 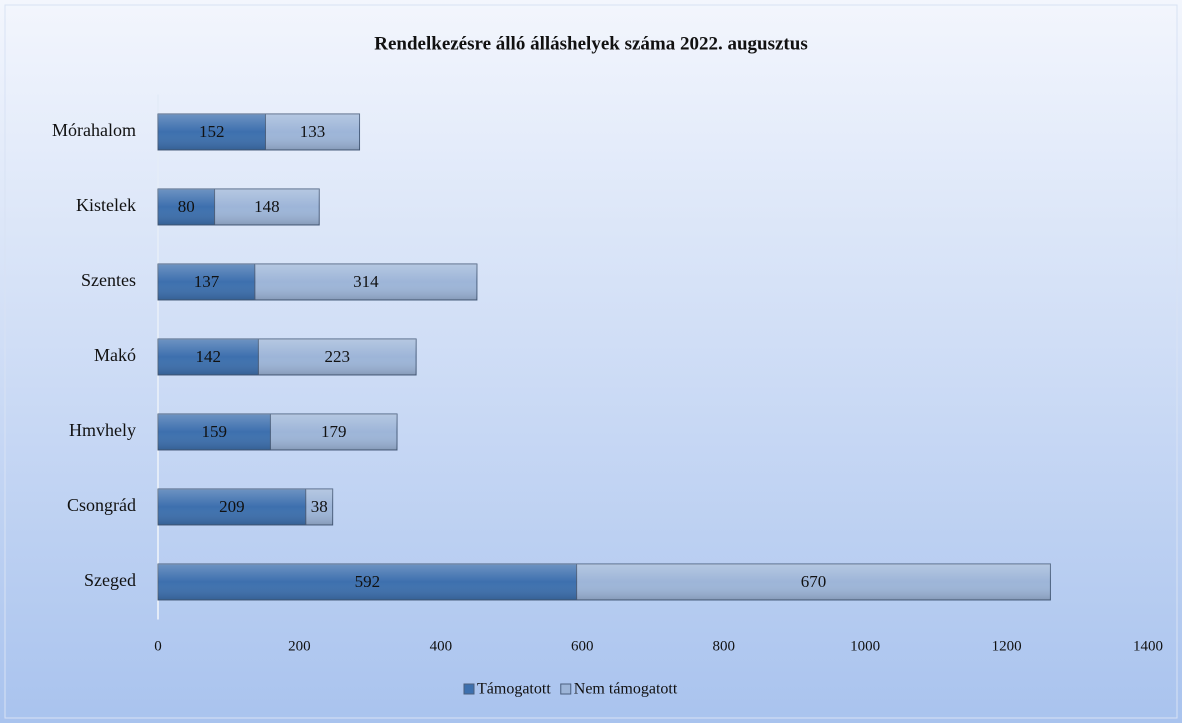 What do you see at coordinates (582, 646) in the screenshot?
I see `x-tick-label: 600` at bounding box center [582, 646].